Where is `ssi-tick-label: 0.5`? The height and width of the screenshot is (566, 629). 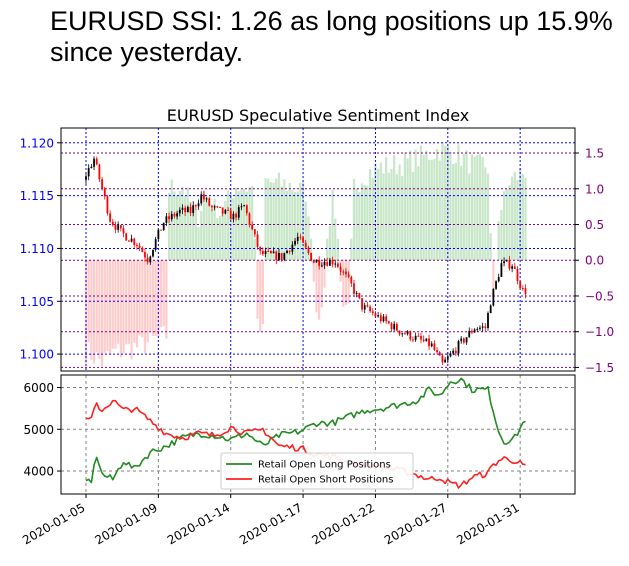 ssi-tick-label: 0.5 is located at coordinates (594, 225).